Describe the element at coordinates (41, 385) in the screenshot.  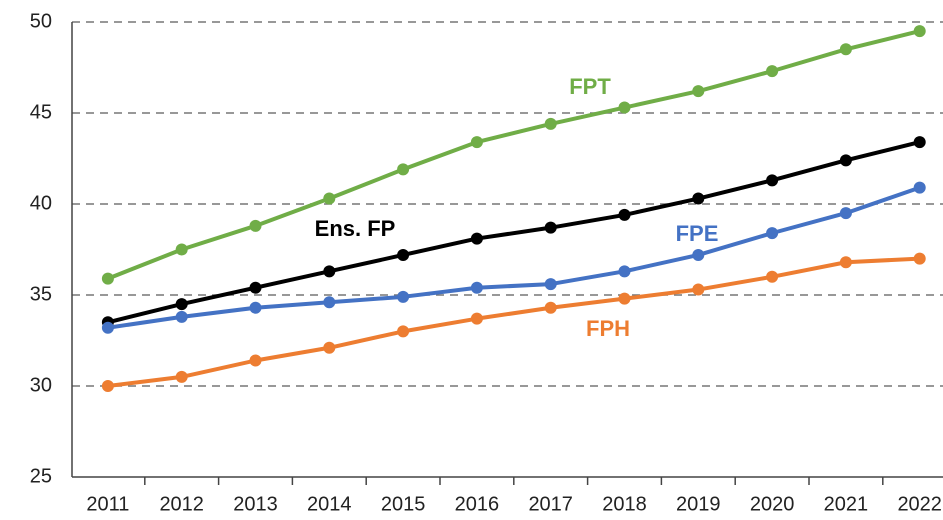
I see `y-tick-label: 30` at that location.